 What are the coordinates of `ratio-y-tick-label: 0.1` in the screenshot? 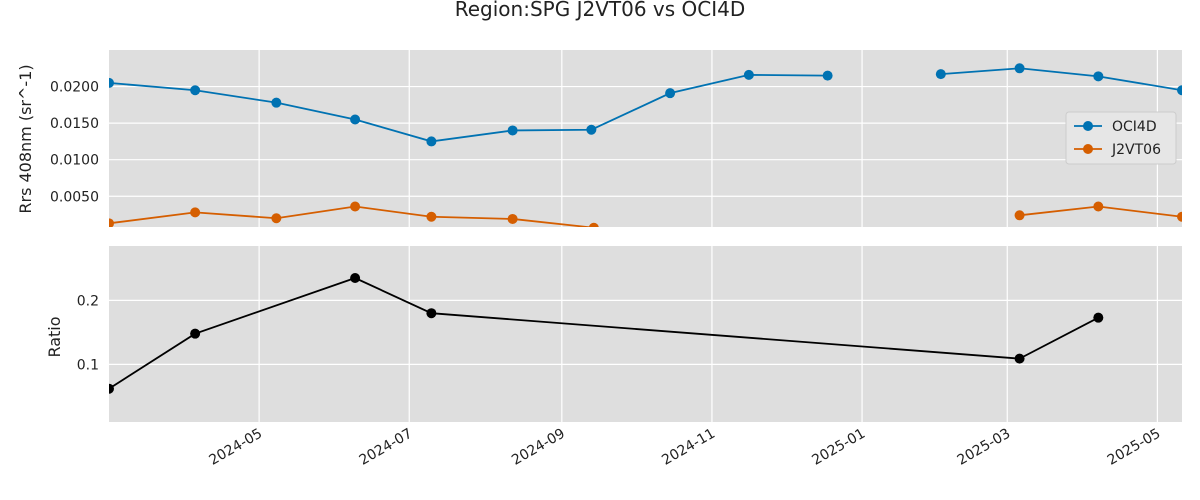 It's located at (88, 365).